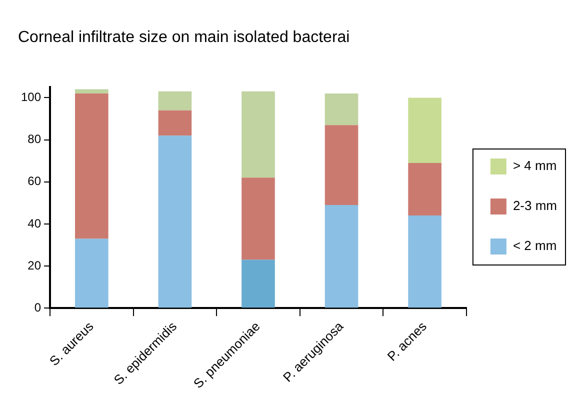  I want to click on legend-label: > 4 mm, so click(534, 166).